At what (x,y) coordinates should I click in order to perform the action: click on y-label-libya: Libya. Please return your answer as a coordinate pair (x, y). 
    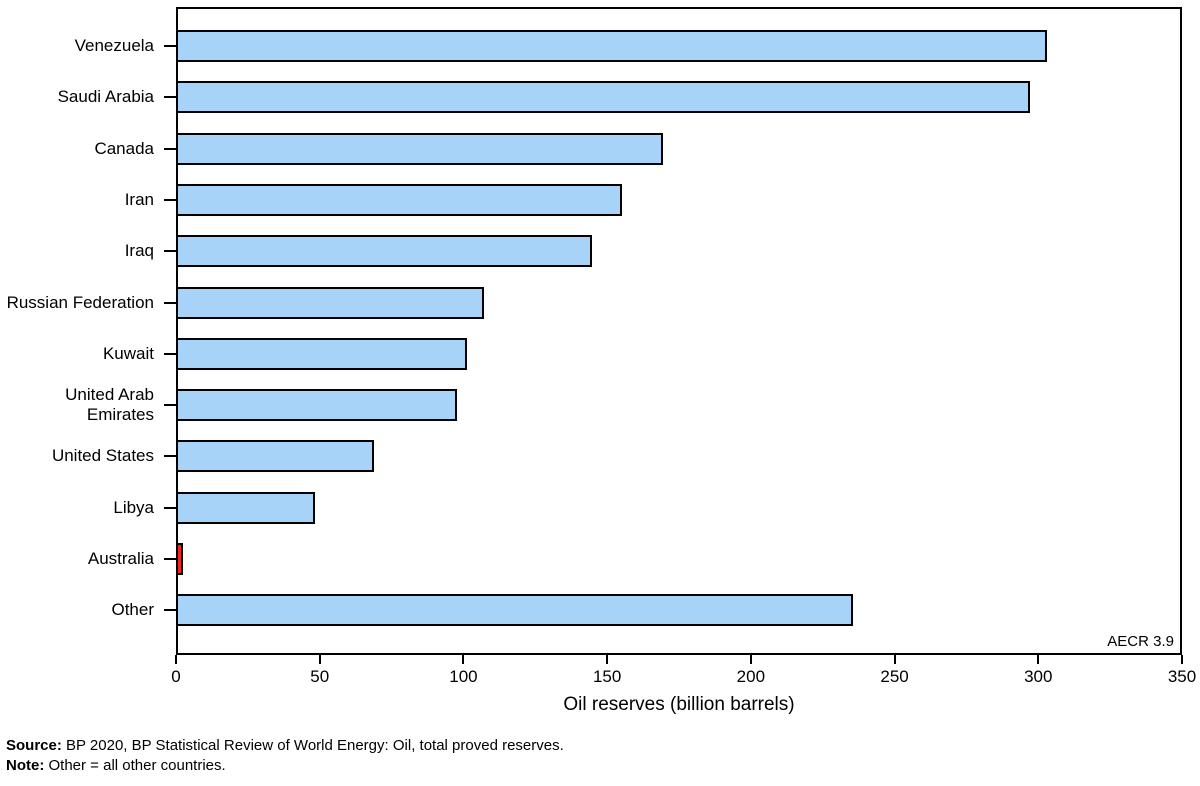
    Looking at the image, I should click on (133, 507).